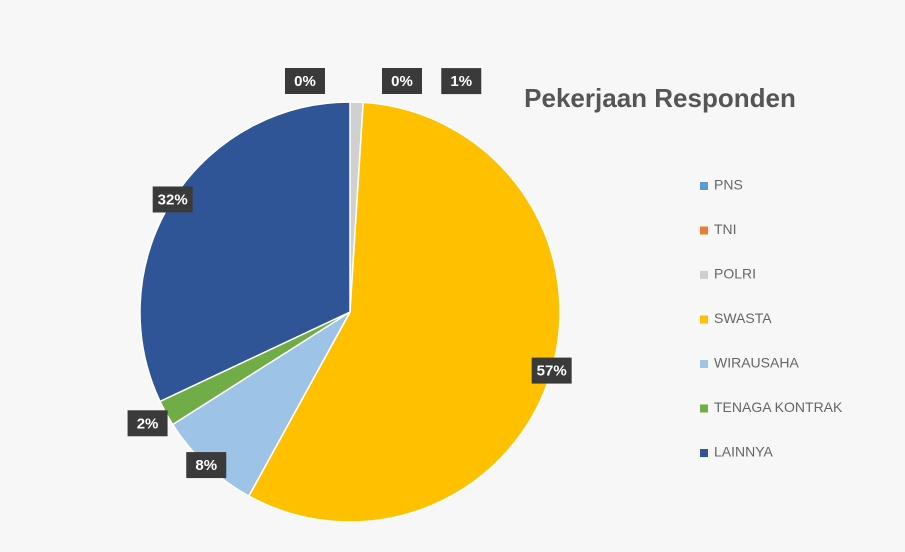  I want to click on data-label: 1%, so click(461, 81).